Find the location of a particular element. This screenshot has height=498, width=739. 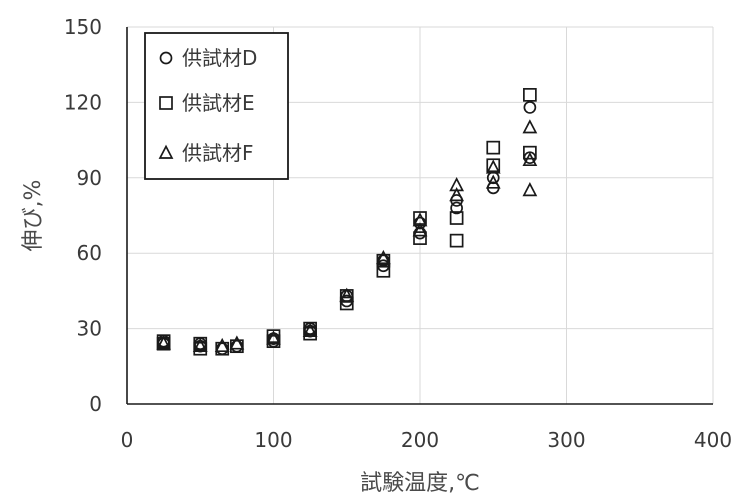

legend-symbol-square is located at coordinates (166, 103).